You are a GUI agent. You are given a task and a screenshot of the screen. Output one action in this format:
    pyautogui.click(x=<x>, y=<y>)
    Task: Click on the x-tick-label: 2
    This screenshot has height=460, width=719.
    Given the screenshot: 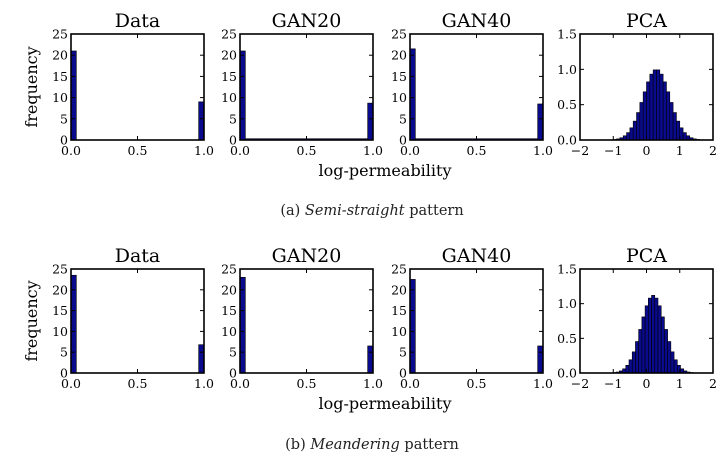 What is the action you would take?
    pyautogui.click(x=713, y=150)
    